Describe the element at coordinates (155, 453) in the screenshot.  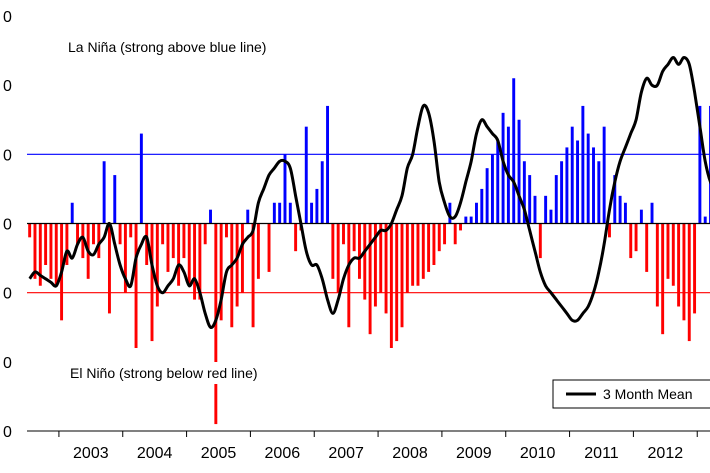
I see `x-tick-label: 2004` at that location.